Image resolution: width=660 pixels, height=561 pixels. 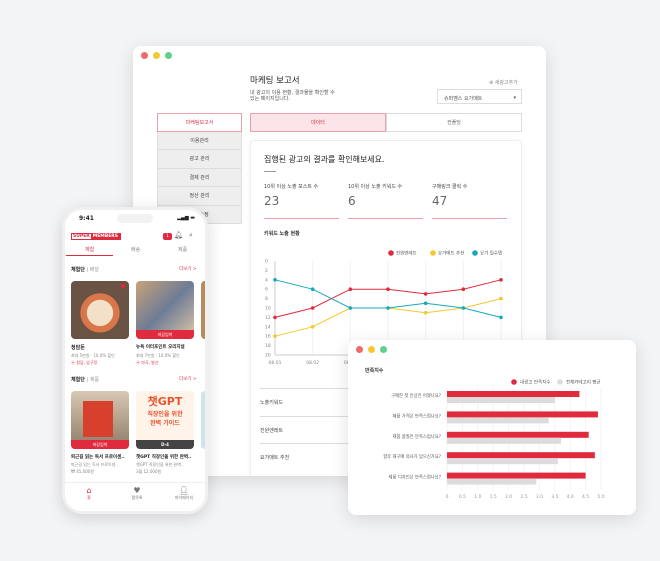 What do you see at coordinates (268, 309) in the screenshot?
I see `y-tick-label: 10` at bounding box center [268, 309].